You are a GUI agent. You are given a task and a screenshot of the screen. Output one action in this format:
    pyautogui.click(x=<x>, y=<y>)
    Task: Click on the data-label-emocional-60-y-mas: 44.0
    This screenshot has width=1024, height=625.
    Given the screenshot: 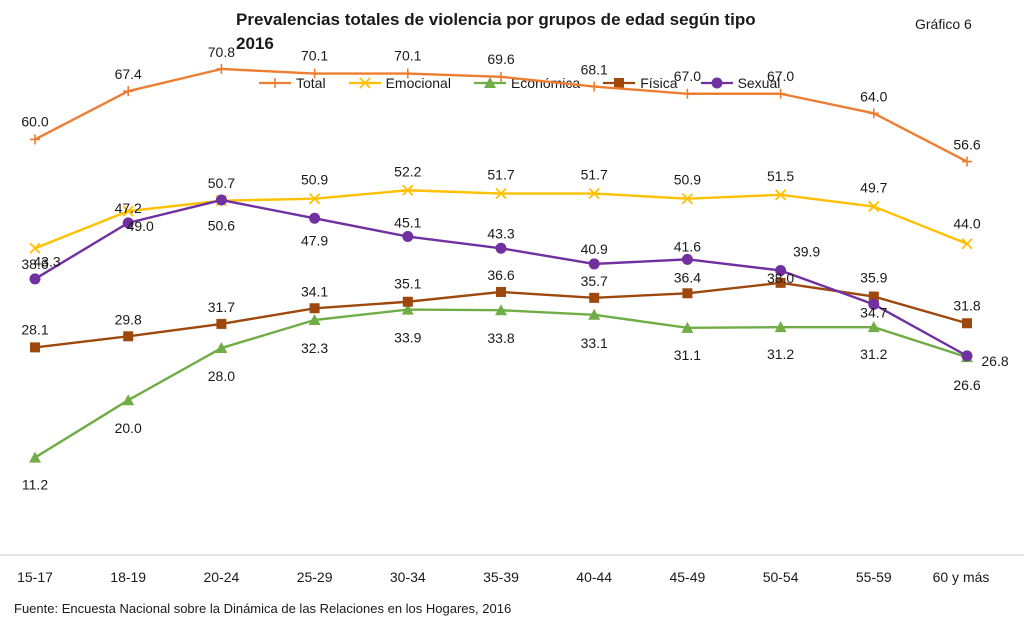 What is the action you would take?
    pyautogui.click(x=966, y=224)
    